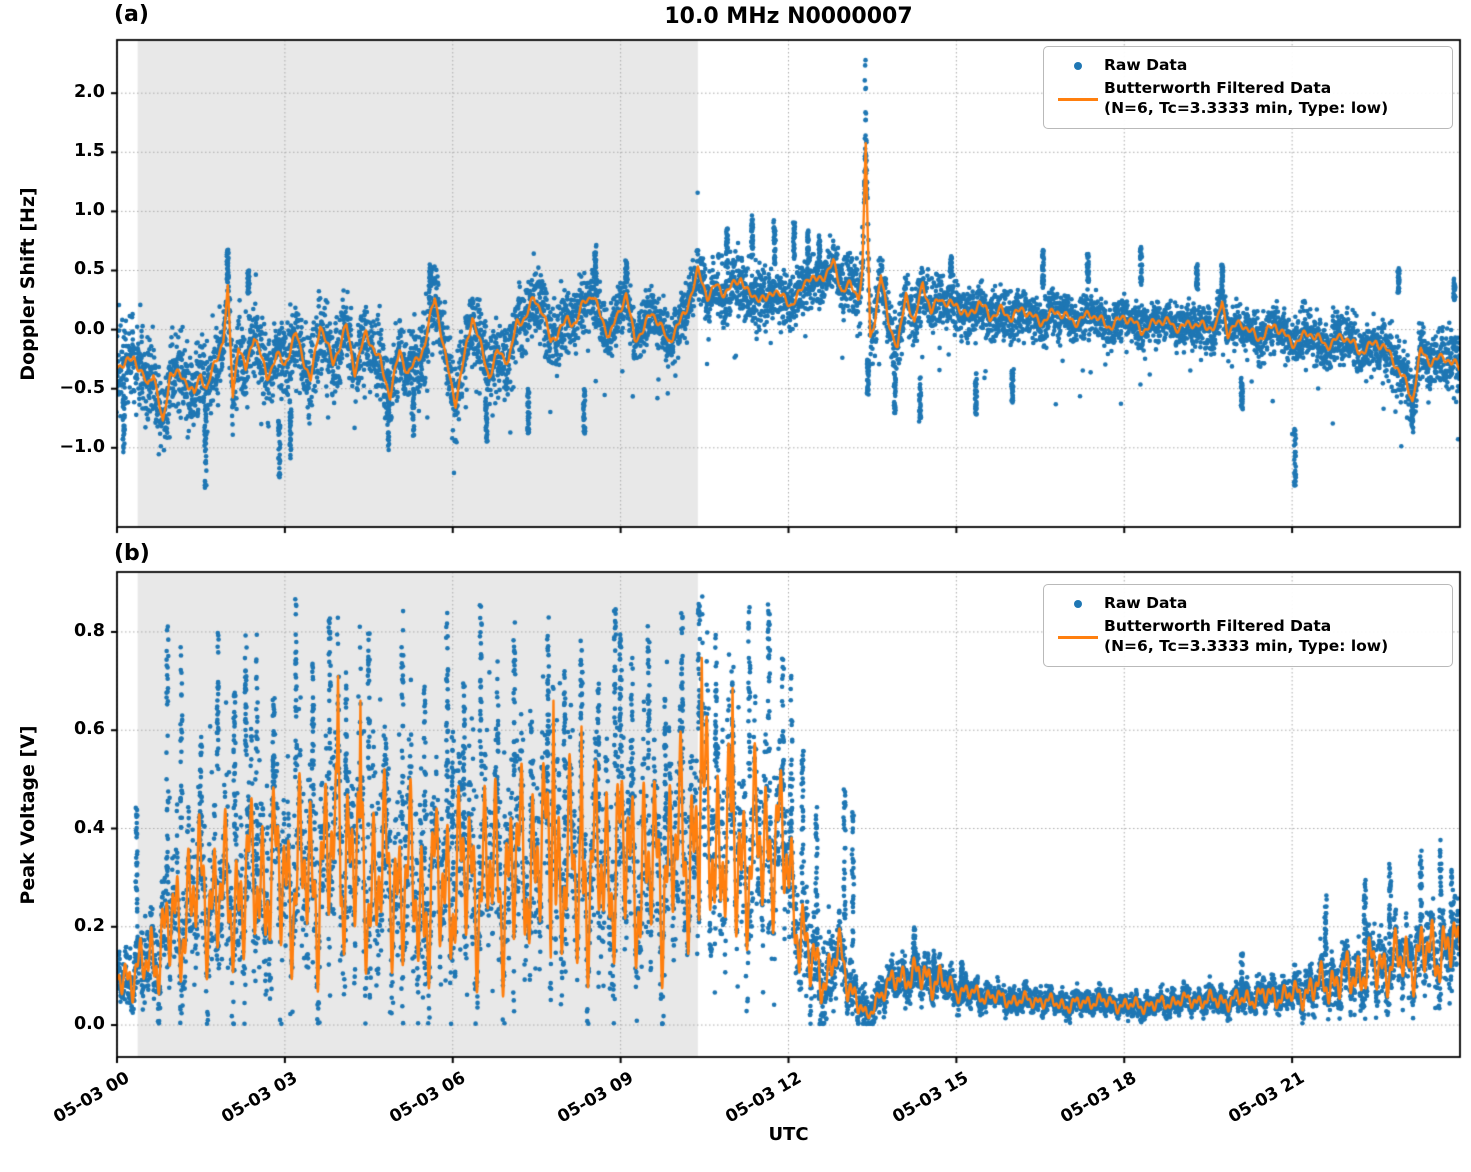 The image size is (1471, 1172). What do you see at coordinates (82, 387) in the screenshot?
I see `y-tick-label-panel-a: −0.5` at bounding box center [82, 387].